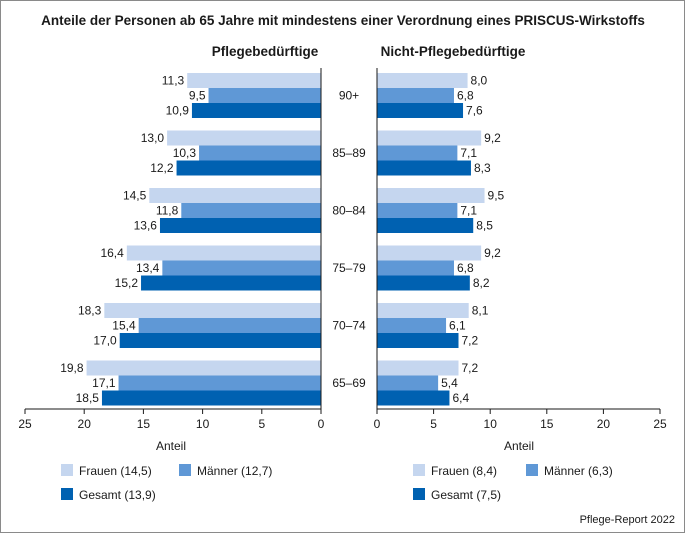  What do you see at coordinates (25, 424) in the screenshot?
I see `tick-label-0-5: 25` at bounding box center [25, 424].